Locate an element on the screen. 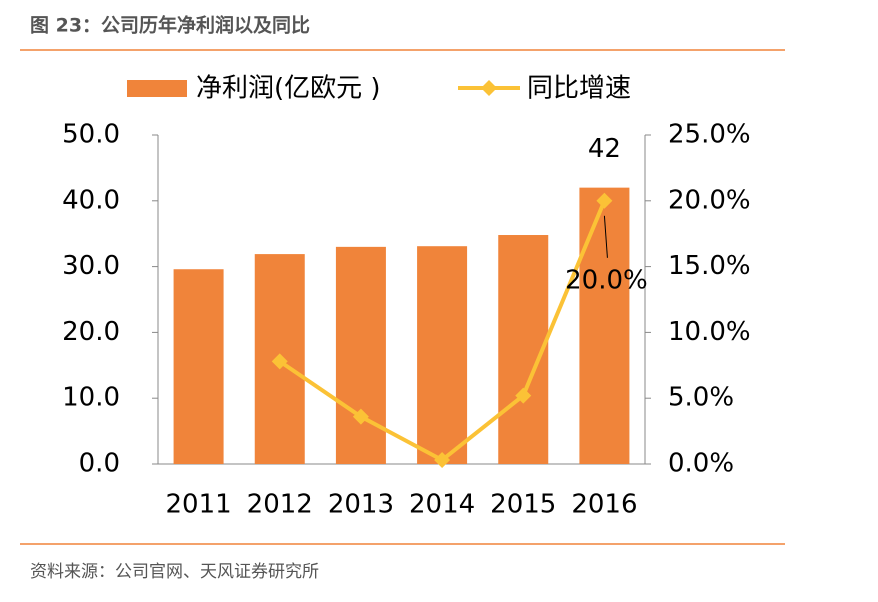 The image size is (878, 602). y-tick-label: 40.0 is located at coordinates (91, 200).